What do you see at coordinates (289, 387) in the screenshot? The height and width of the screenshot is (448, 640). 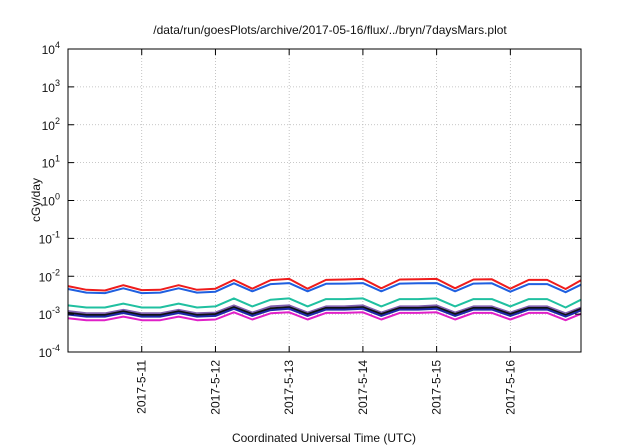 I see `x-tick-label: 2017-5-13` at bounding box center [289, 387].